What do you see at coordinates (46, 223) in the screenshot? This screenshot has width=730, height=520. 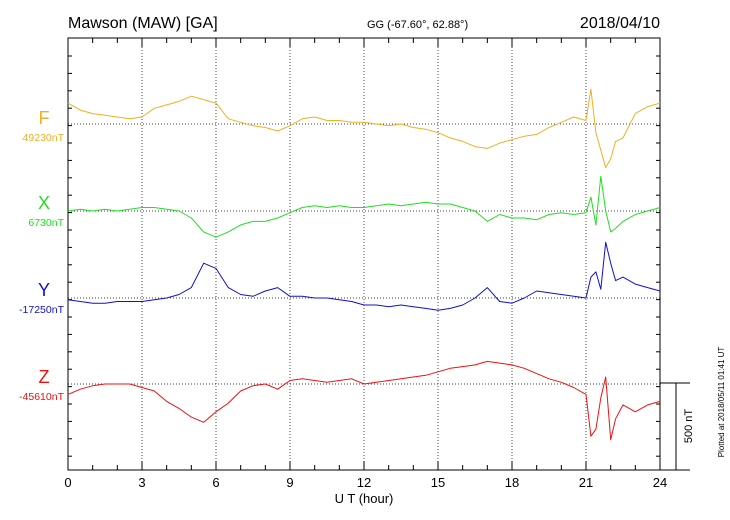 I see `series-baseline-x: 6730nT` at bounding box center [46, 223].